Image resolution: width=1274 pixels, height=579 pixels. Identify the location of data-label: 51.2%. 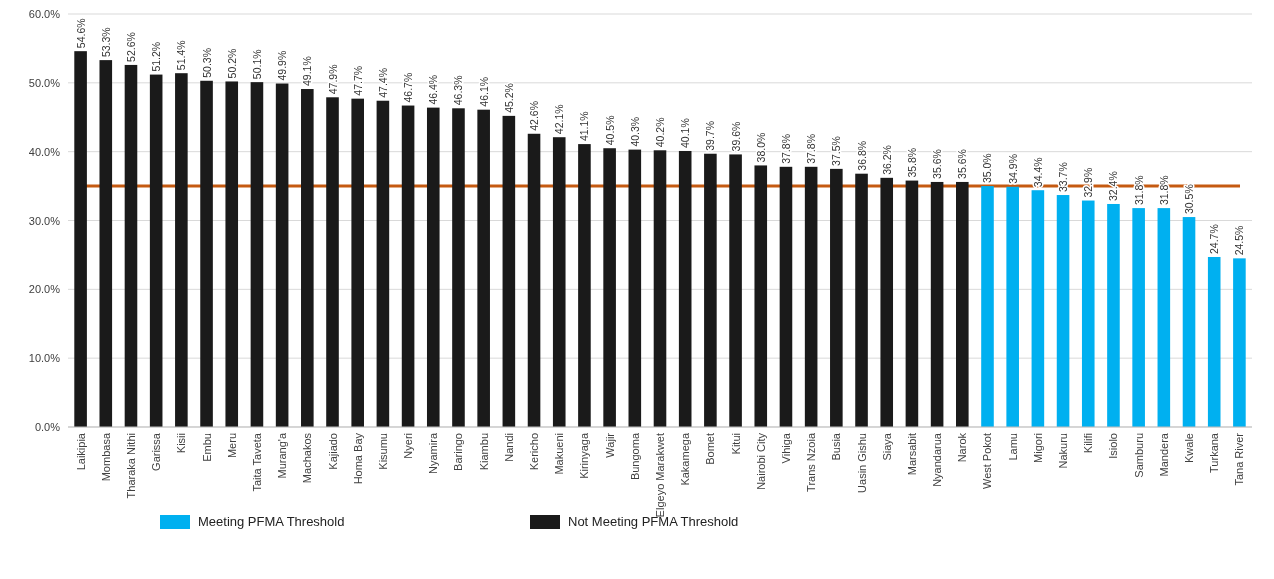
(156, 56).